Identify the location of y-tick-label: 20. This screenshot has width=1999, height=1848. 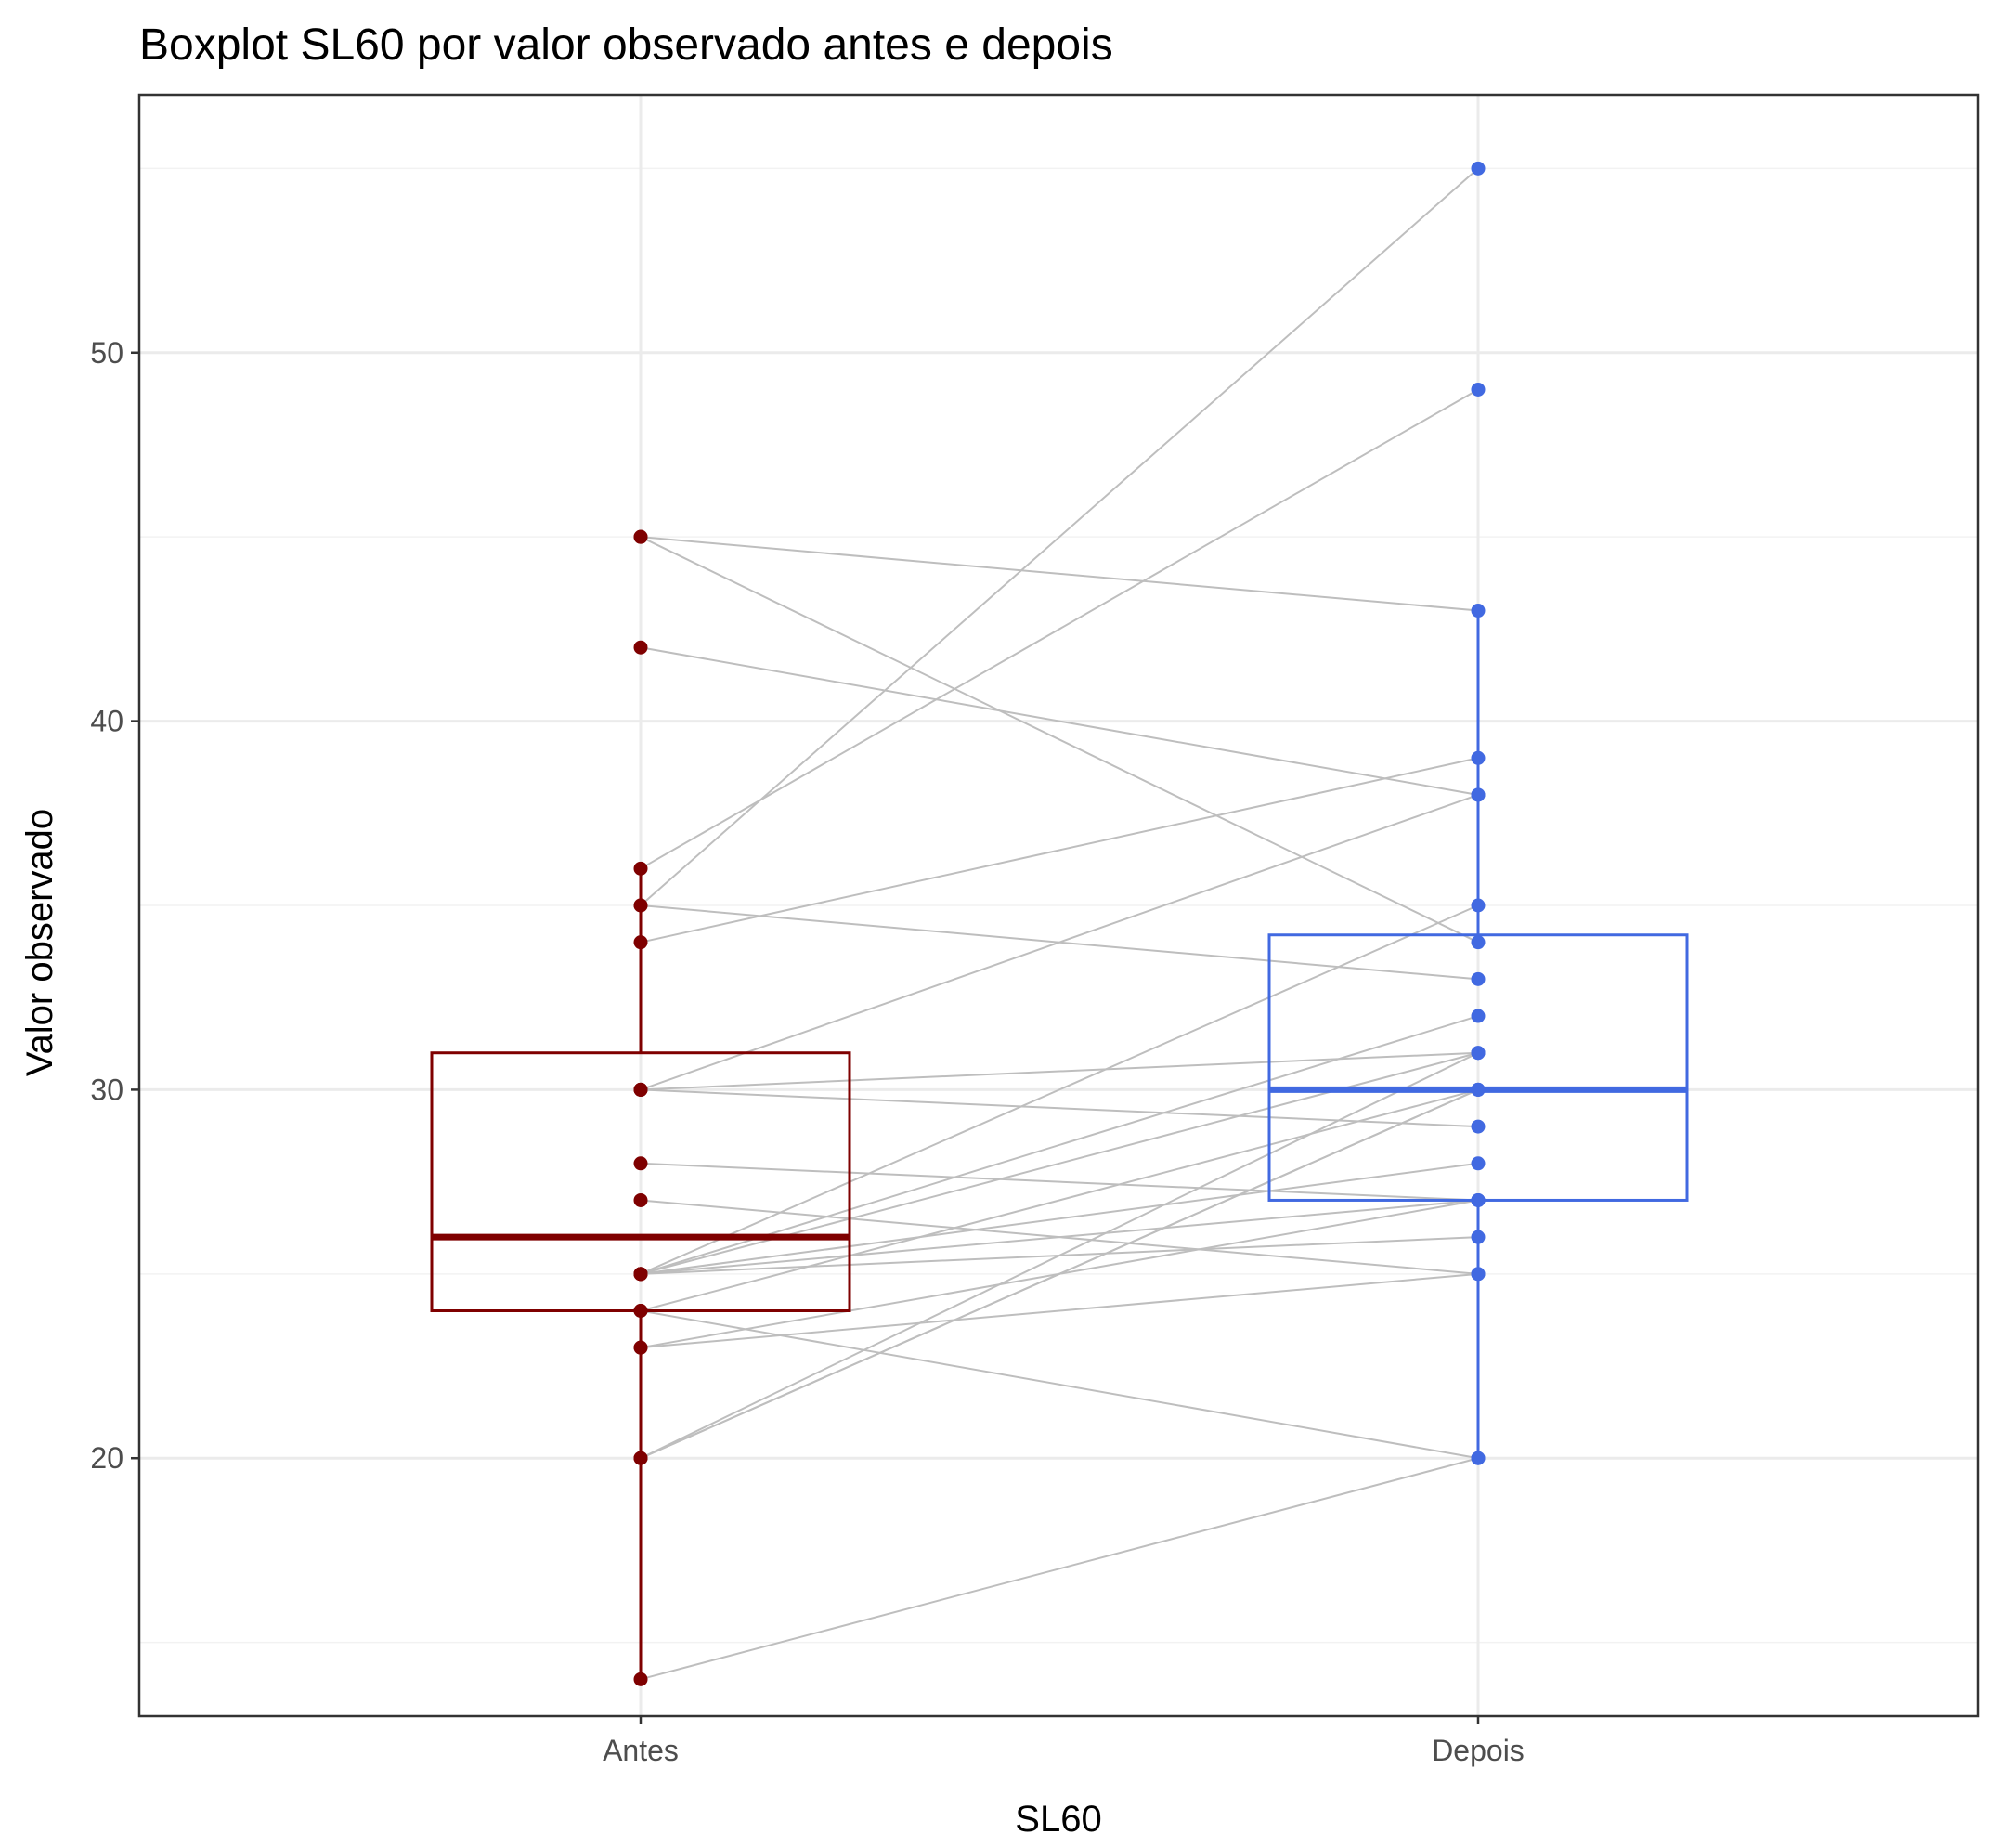
(107, 1458).